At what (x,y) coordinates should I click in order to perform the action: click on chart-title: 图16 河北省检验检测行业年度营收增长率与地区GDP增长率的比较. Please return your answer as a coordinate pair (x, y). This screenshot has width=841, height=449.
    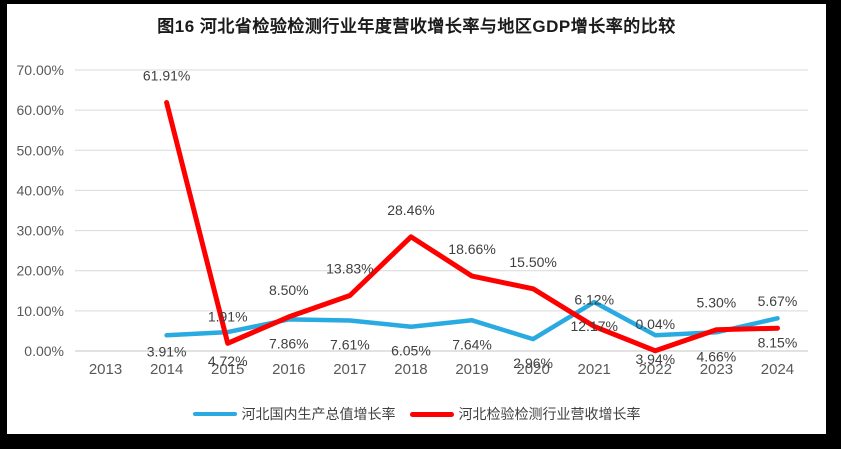
    Looking at the image, I should click on (416, 26).